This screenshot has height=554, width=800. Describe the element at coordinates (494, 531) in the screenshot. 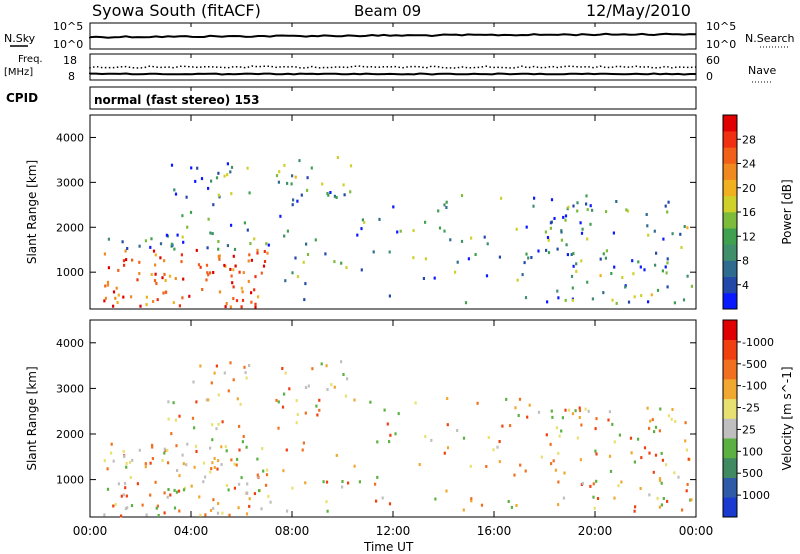

I see `x-tick-label: 16:00` at that location.